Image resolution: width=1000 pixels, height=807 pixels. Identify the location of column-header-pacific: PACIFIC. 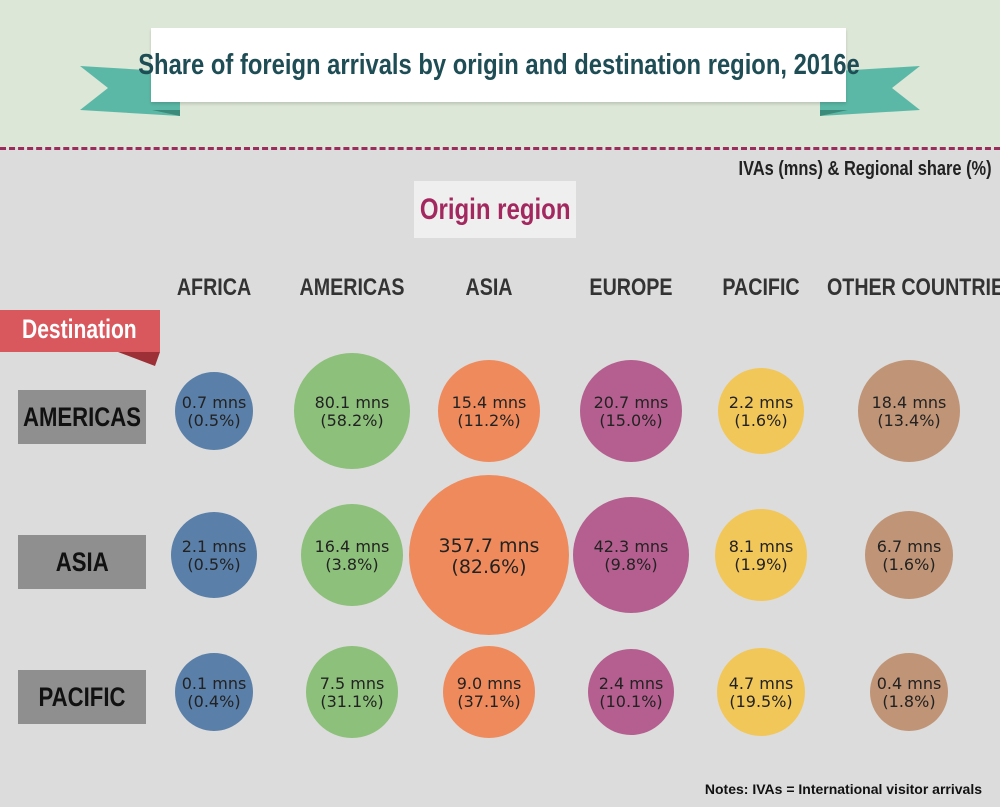
(761, 287).